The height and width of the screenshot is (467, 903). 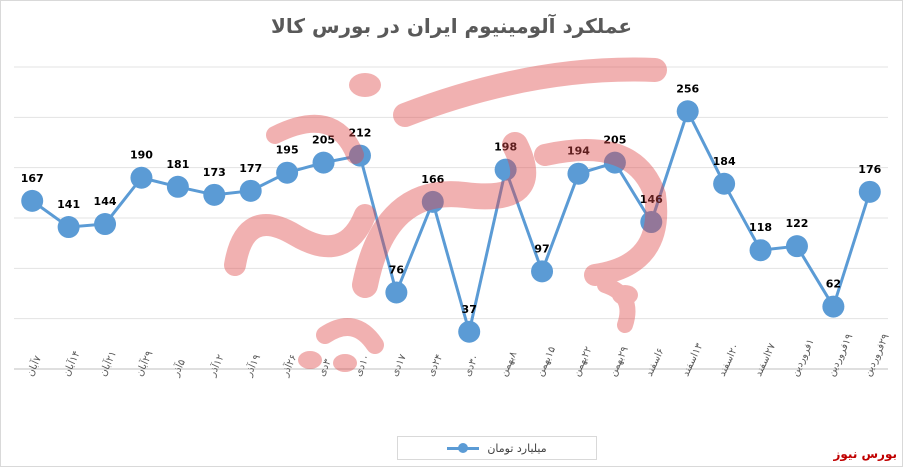 What do you see at coordinates (692, 359) in the screenshot?
I see `x-tick-label: ۱۳اسفند` at bounding box center [692, 359].